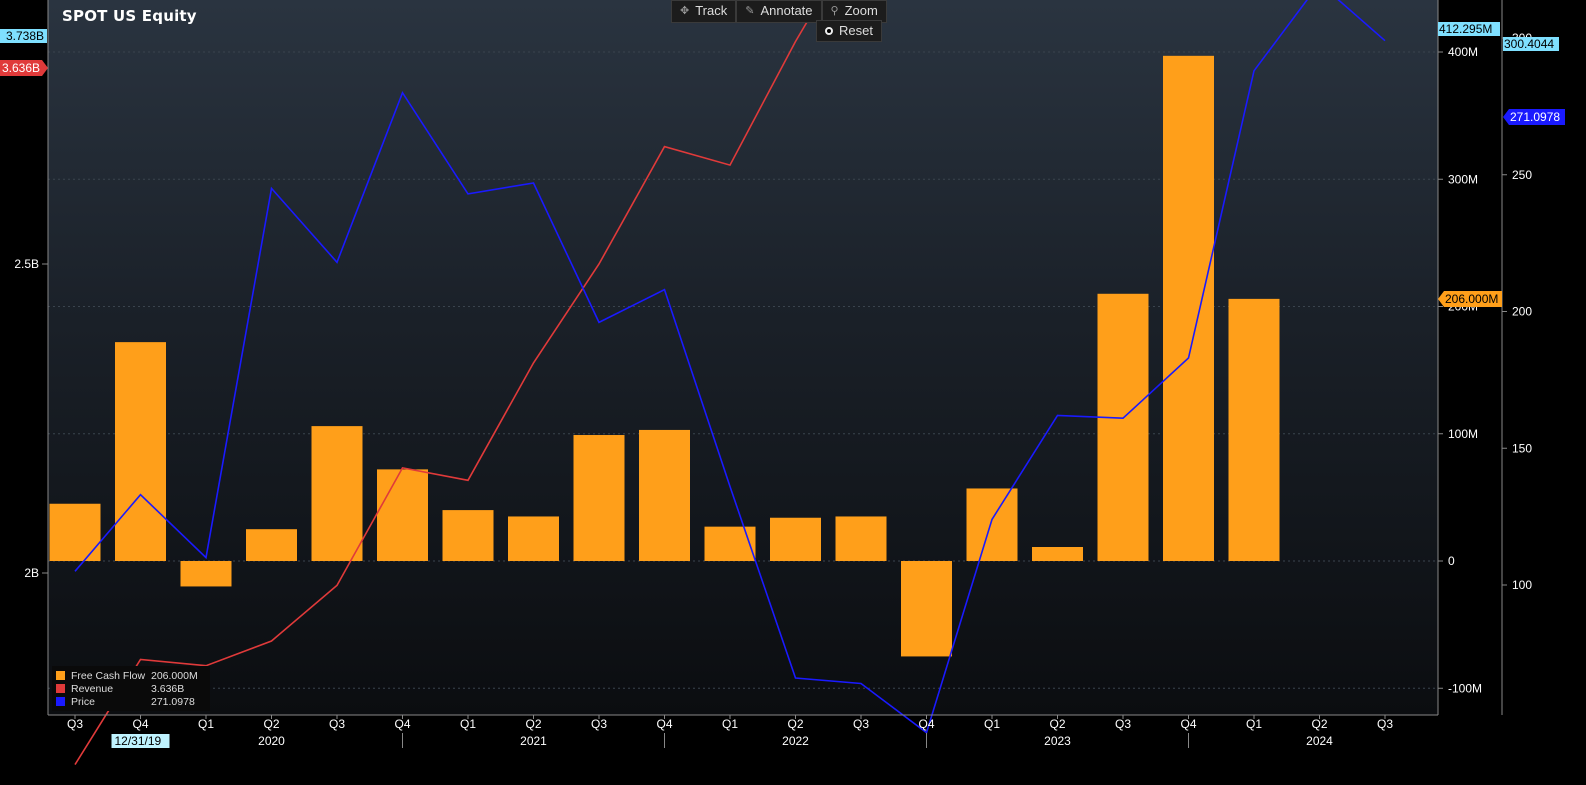  What do you see at coordinates (168, 688) in the screenshot?
I see `legend-value: 3.636B` at bounding box center [168, 688].